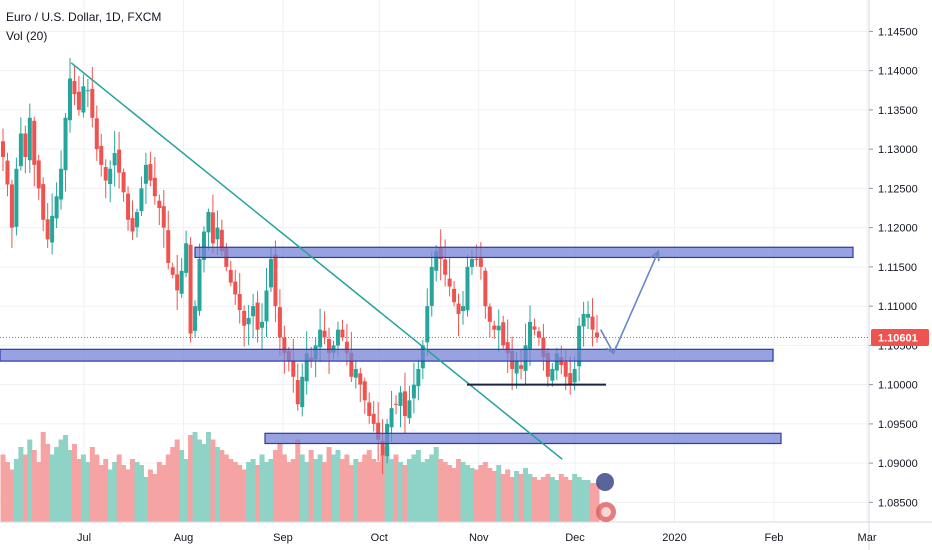 The image size is (932, 550). Describe the element at coordinates (184, 538) in the screenshot. I see `time-tick-label: Aug` at that location.